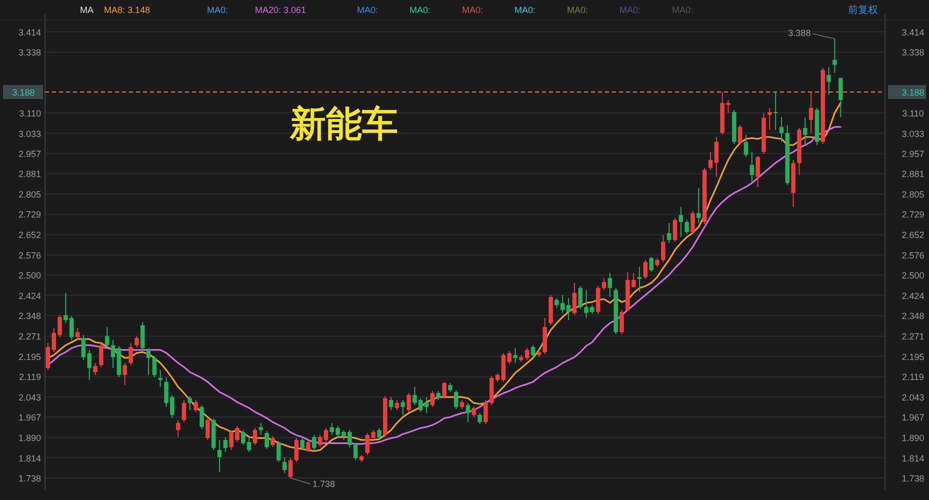 This screenshot has height=500, width=929. I want to click on y2-tick-label: 2.500, so click(913, 275).